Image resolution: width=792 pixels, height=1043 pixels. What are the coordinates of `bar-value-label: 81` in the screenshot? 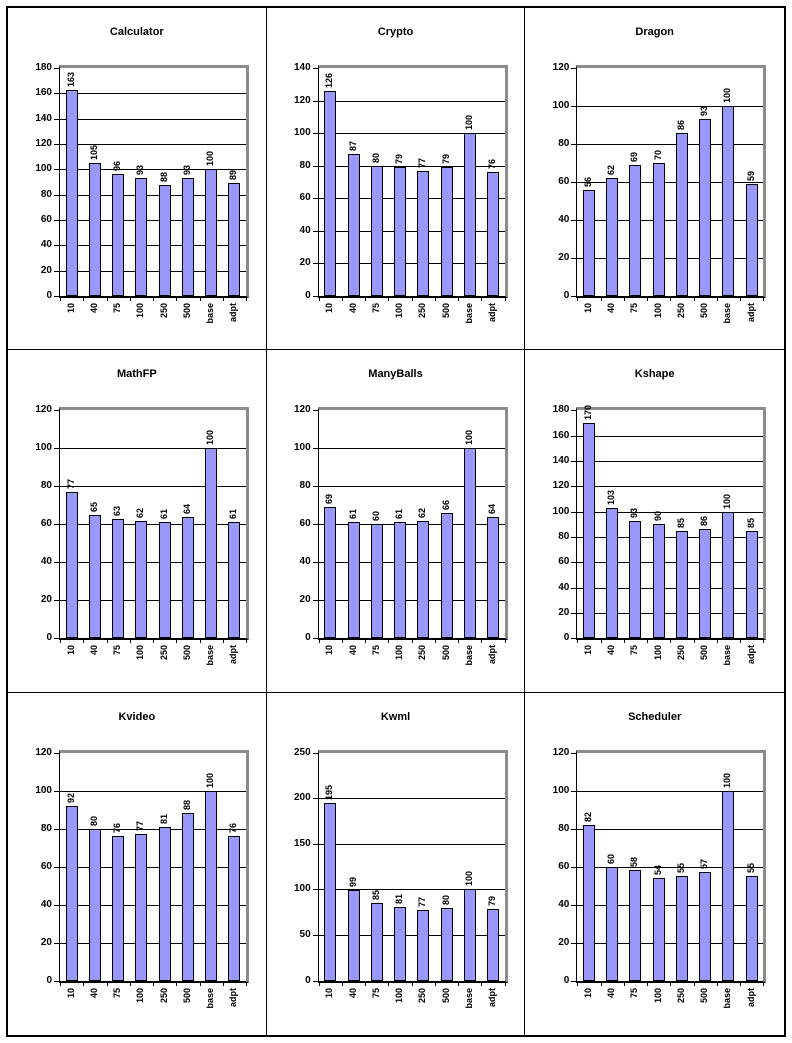 It's located at (399, 898).